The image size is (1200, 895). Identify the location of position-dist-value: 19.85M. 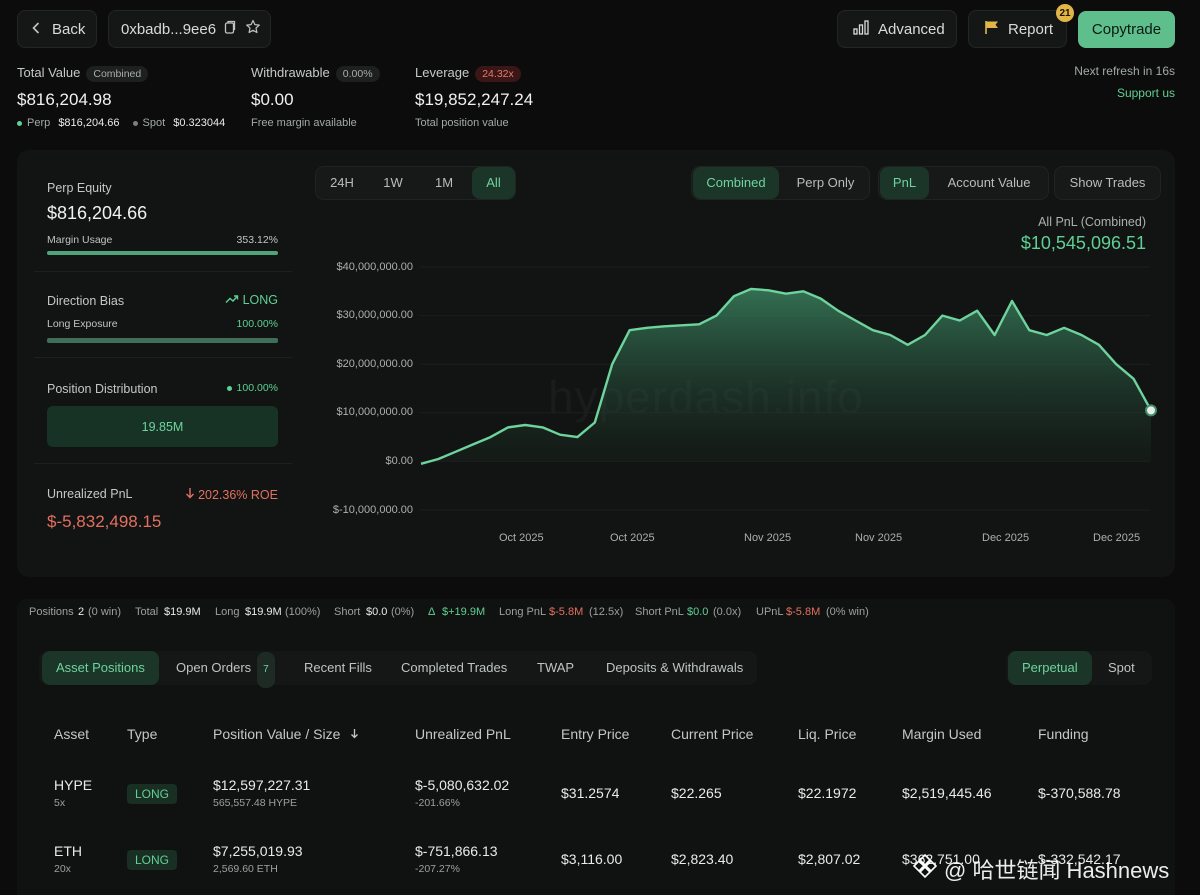
(162, 426).